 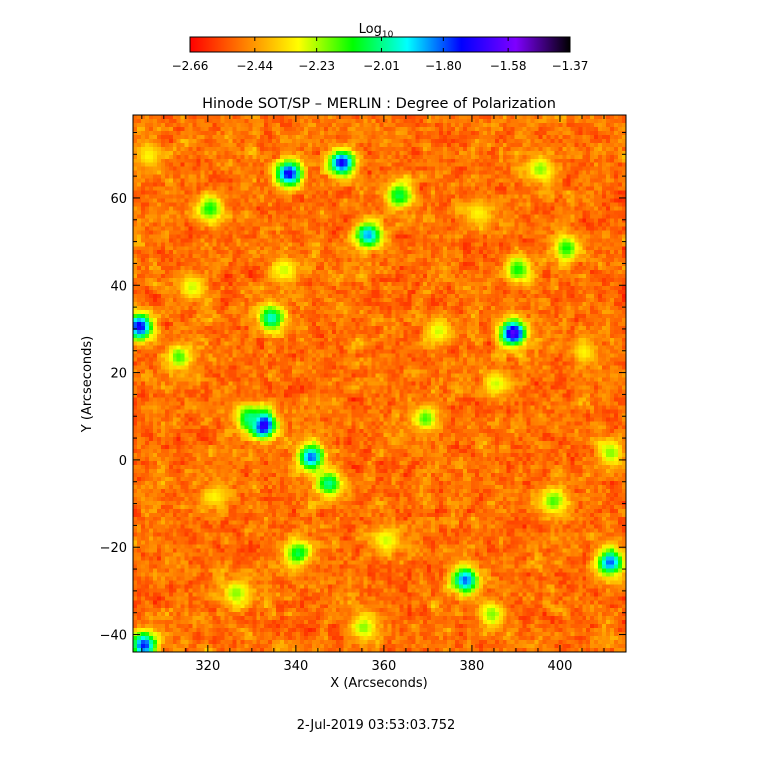 I want to click on y-tick-label: −40, so click(x=113, y=636).